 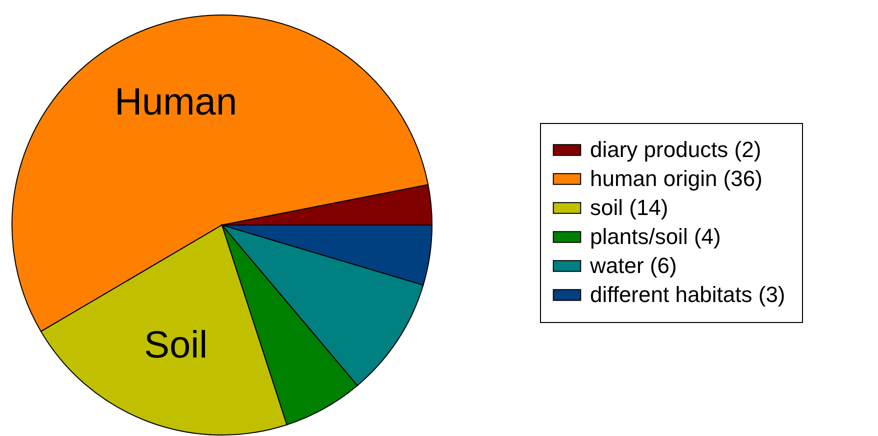 I want to click on legend-label: water (6), so click(x=633, y=265).